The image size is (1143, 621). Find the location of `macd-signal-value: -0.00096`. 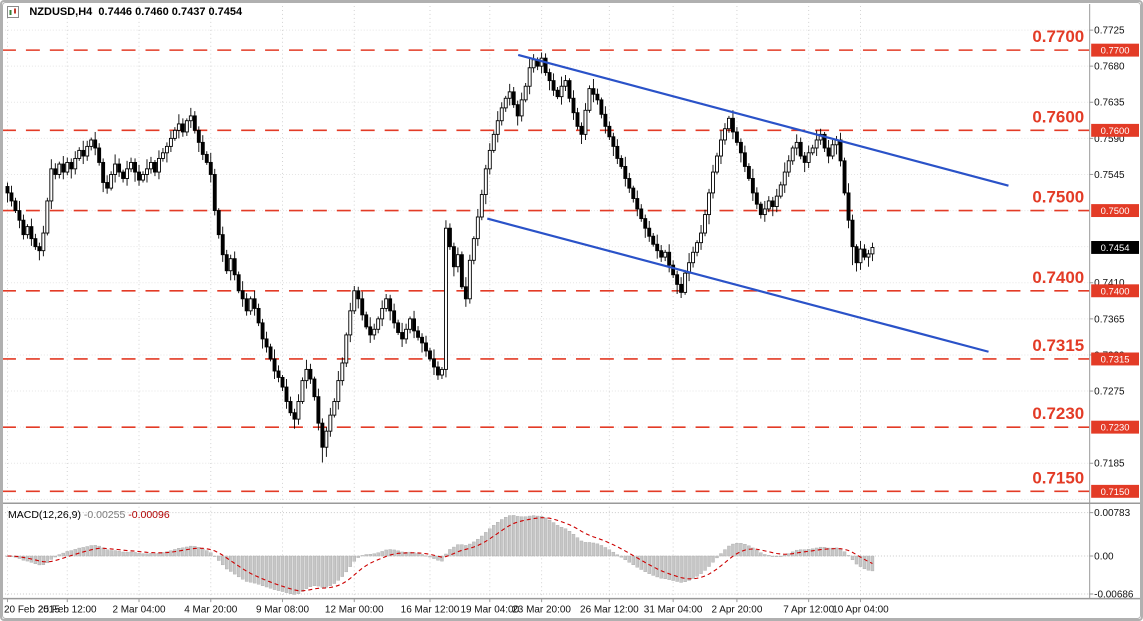

macd-signal-value: -0.00096 is located at coordinates (149, 515).